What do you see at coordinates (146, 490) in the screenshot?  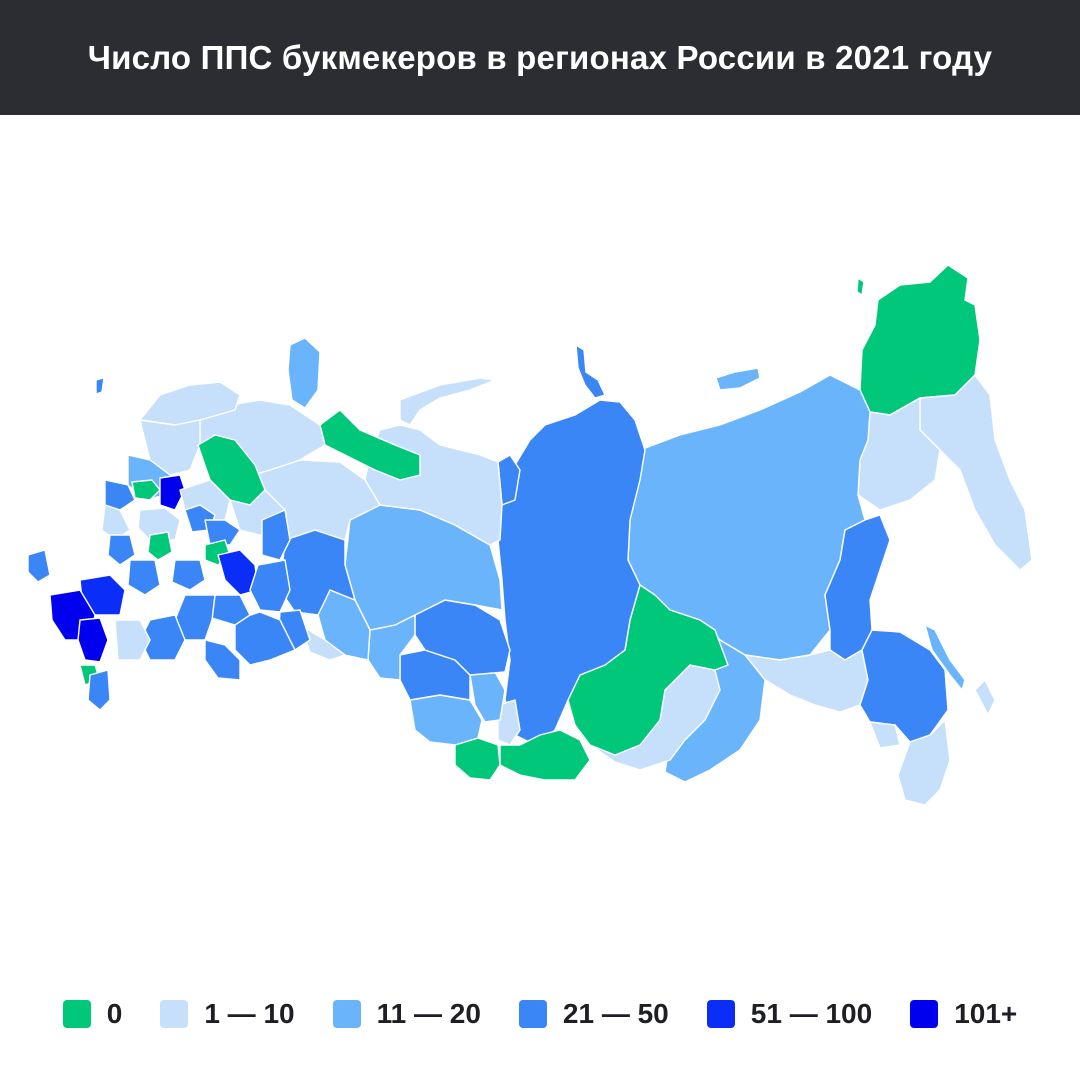 I see `region-novgorod` at bounding box center [146, 490].